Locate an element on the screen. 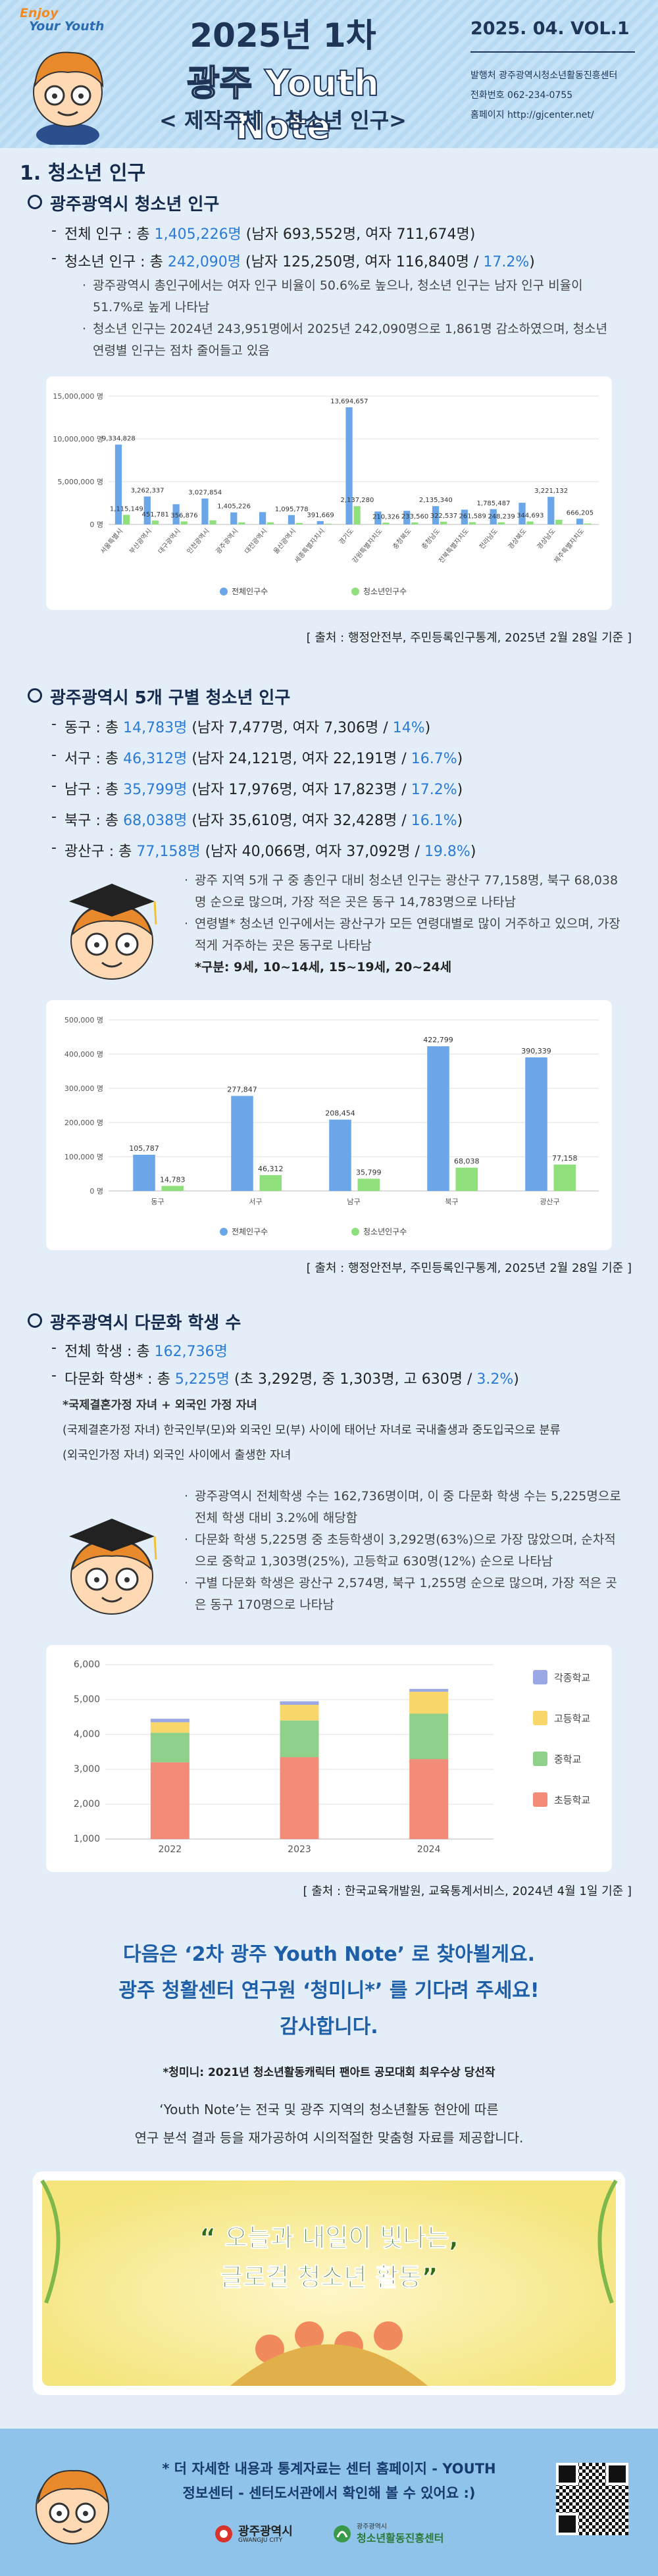 Image resolution: width=658 pixels, height=2576 pixels. y-tick-label: 15,000,000 명 is located at coordinates (78, 396).